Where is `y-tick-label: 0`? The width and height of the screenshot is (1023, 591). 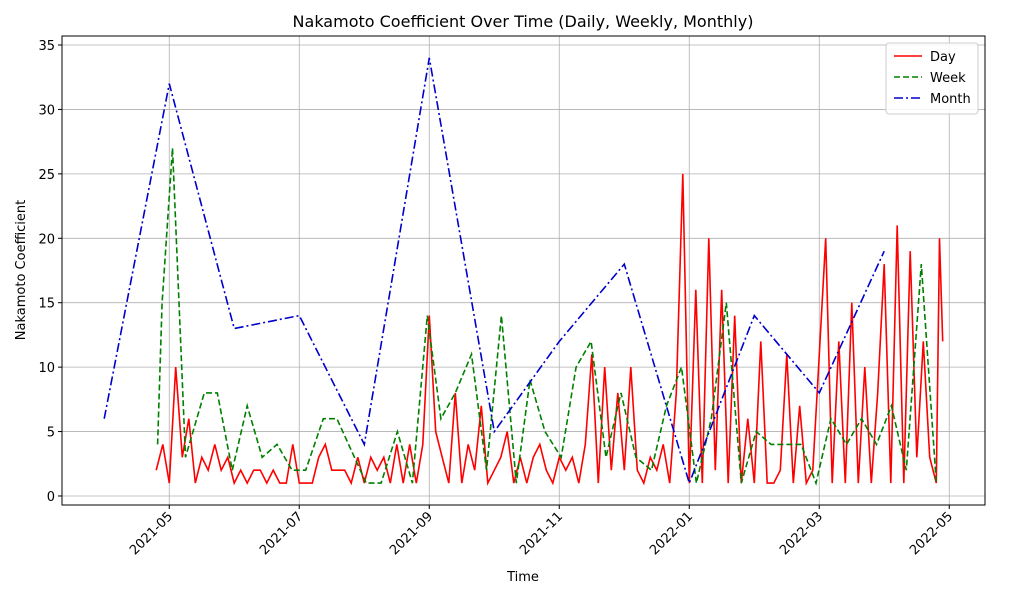
y-tick-label: 0 is located at coordinates (51, 497).